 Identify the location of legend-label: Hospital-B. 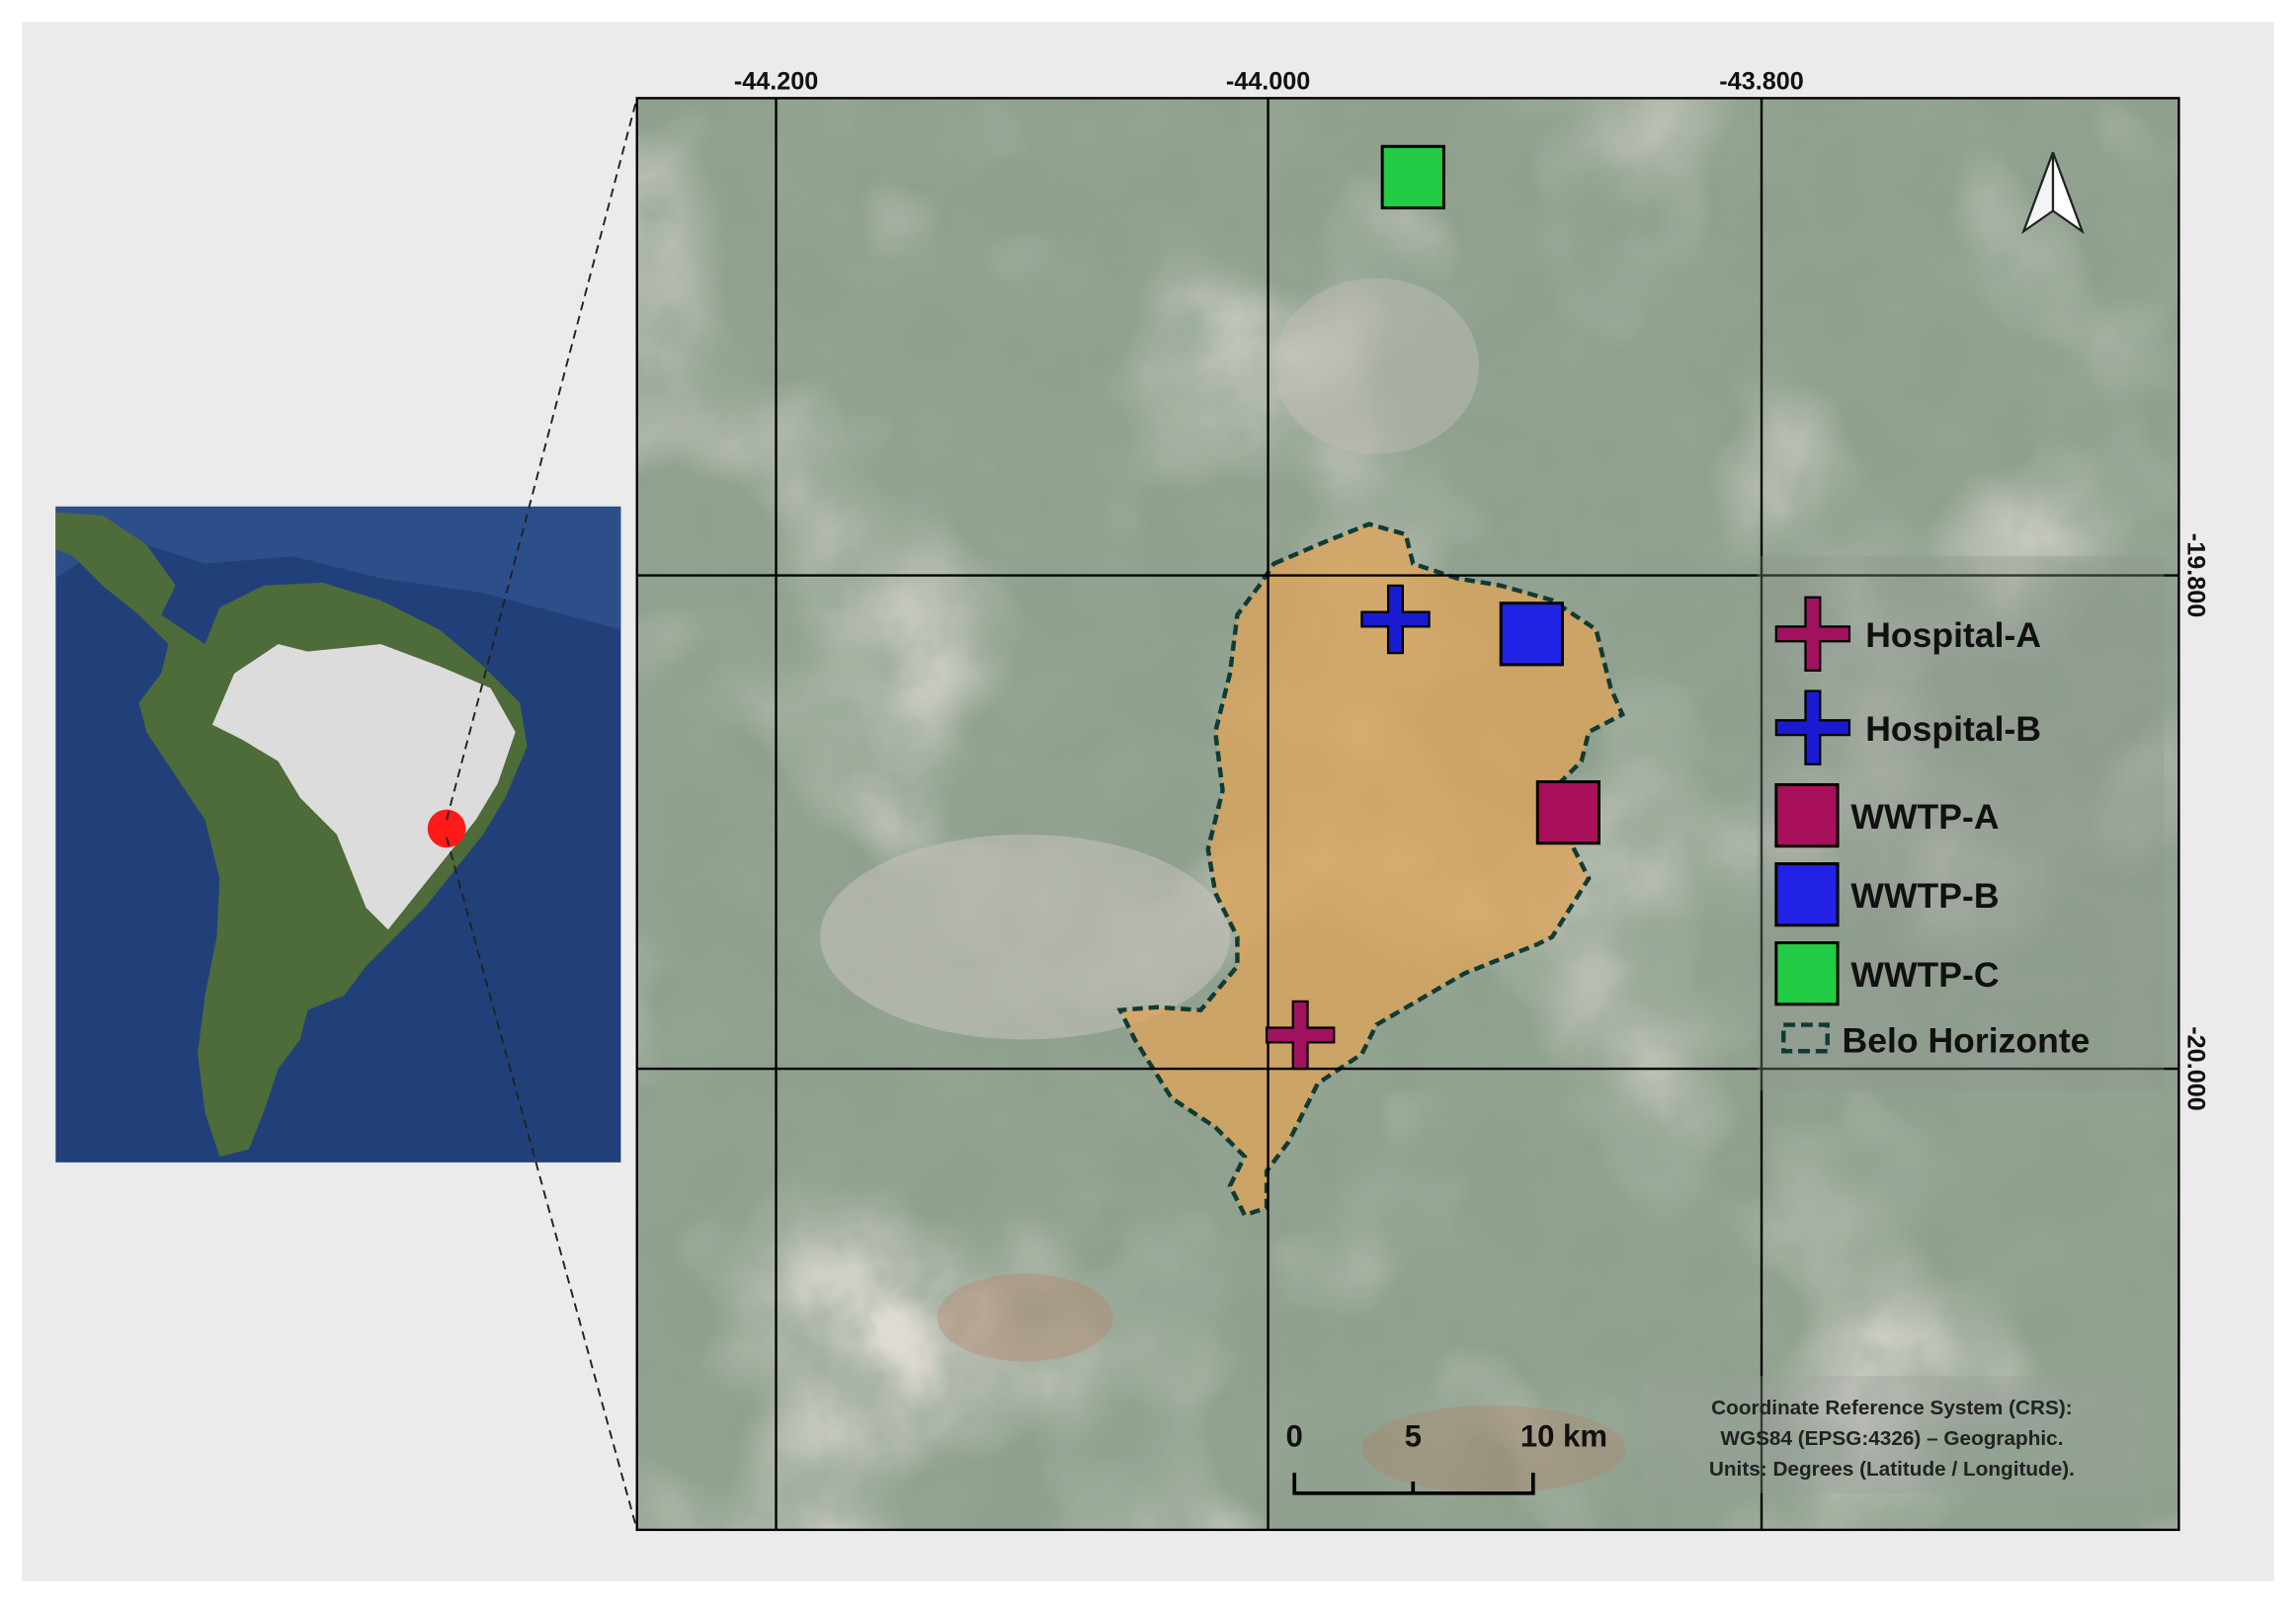
(1953, 729).